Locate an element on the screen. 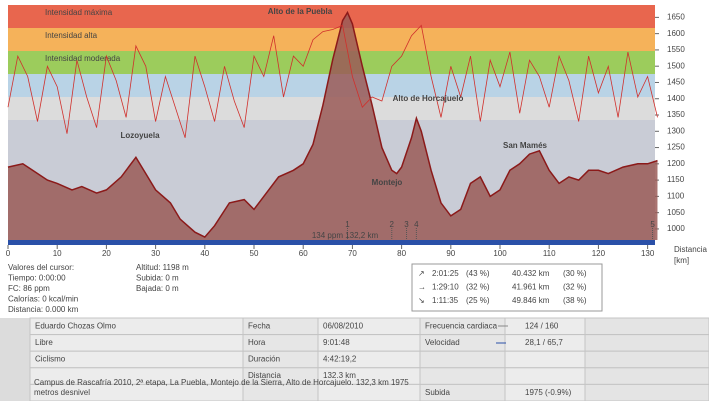 The height and width of the screenshot is (401, 709). x-tick-label: 70 is located at coordinates (352, 253).